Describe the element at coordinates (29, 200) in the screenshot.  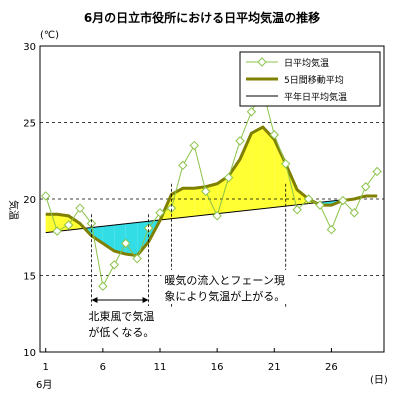
I see `y-tick-label: 20` at that location.